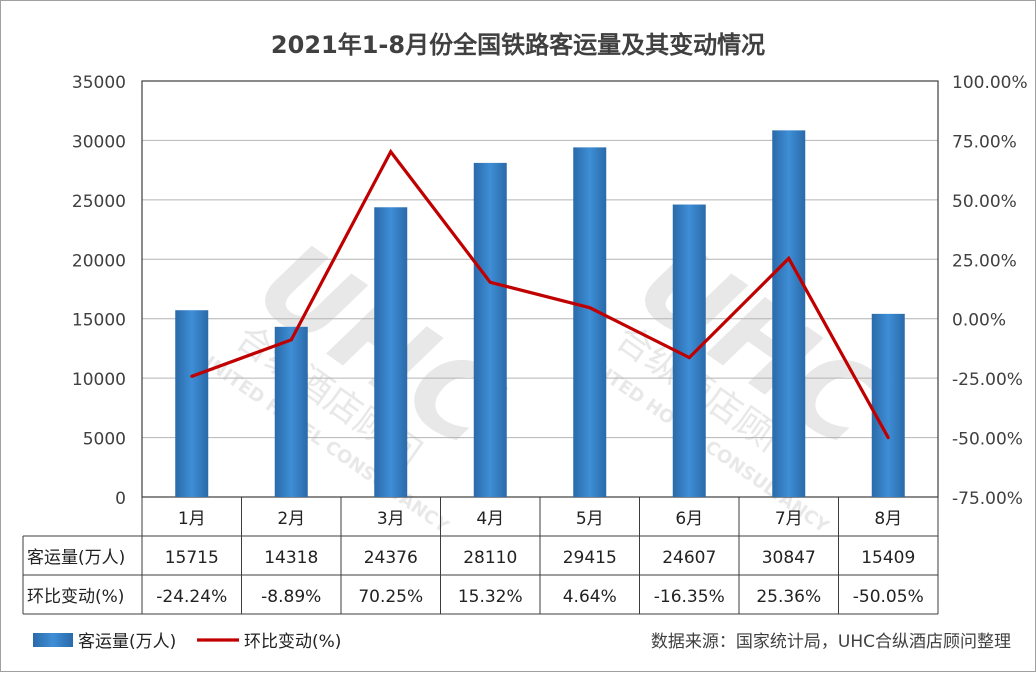 The image size is (1036, 675). What do you see at coordinates (99, 142) in the screenshot?
I see `y-left-tick-label: 30000` at bounding box center [99, 142].